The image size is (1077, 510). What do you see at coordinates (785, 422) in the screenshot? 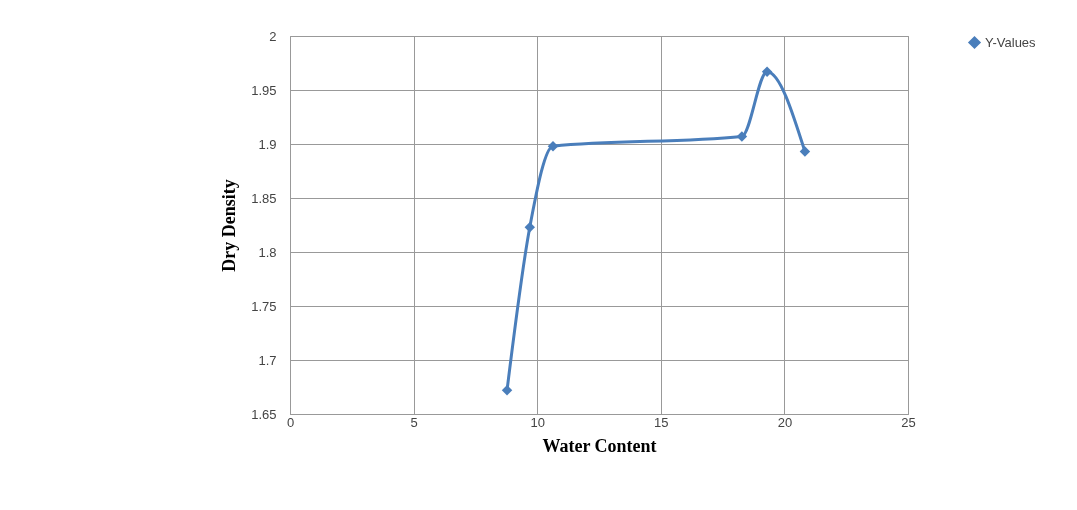
I see `x-tick-label: 20` at bounding box center [785, 422].